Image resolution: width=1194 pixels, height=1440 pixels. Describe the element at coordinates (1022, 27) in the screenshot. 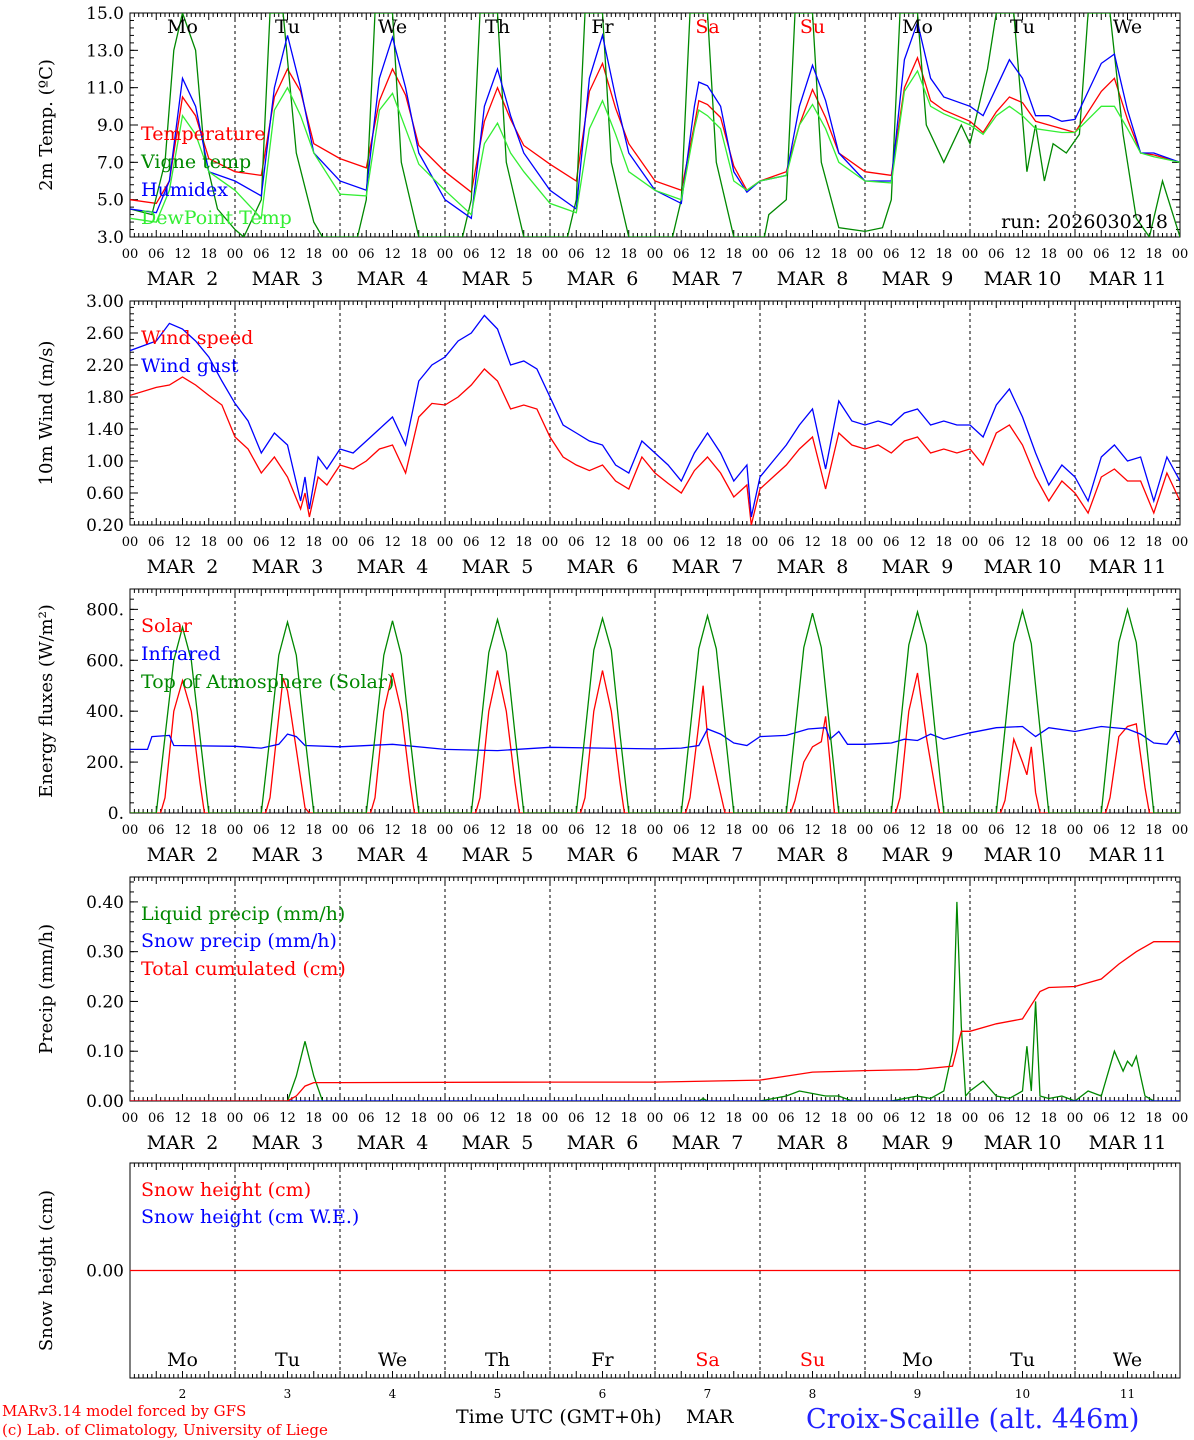

I see `weekday-label: Tu` at that location.